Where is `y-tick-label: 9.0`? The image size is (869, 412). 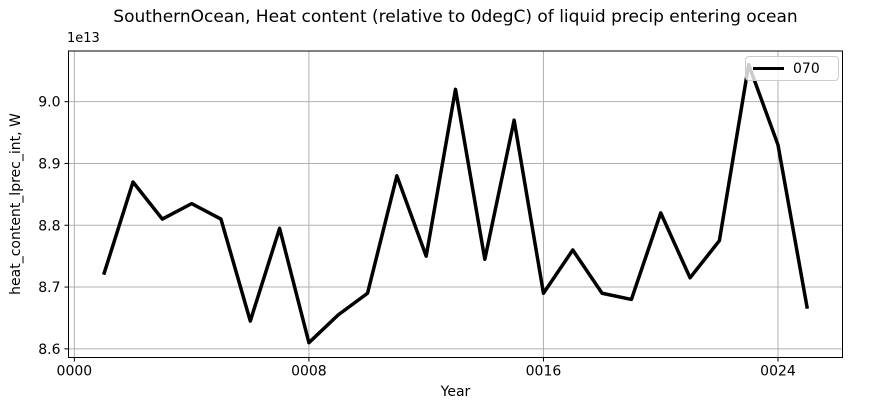
y-tick-label: 9.0 is located at coordinates (49, 103).